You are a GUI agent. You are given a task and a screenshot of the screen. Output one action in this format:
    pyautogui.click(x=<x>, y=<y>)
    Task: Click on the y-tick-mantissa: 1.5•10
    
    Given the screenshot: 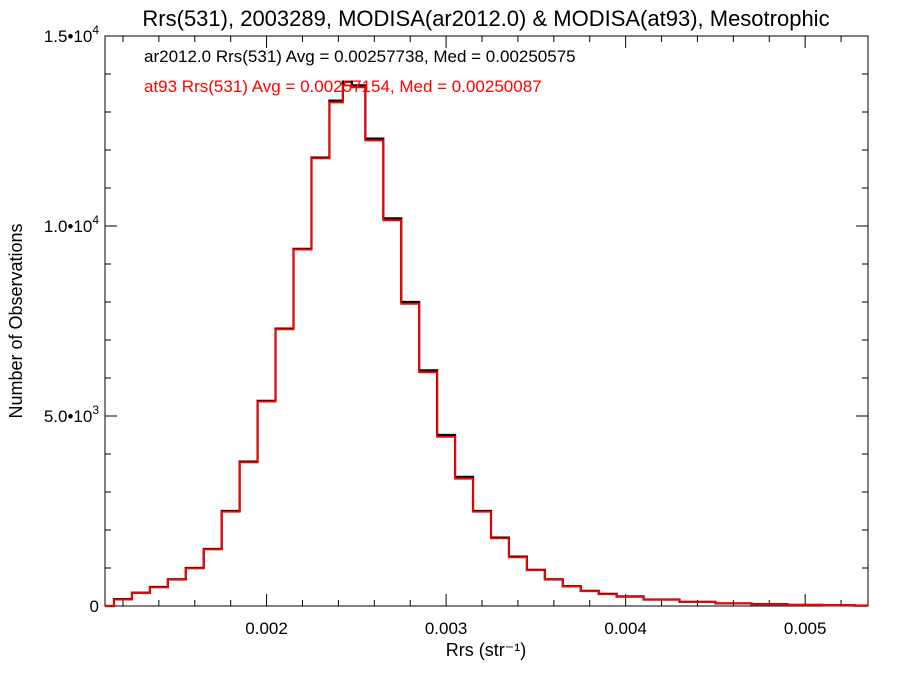 What is the action you would take?
    pyautogui.click(x=68, y=36)
    